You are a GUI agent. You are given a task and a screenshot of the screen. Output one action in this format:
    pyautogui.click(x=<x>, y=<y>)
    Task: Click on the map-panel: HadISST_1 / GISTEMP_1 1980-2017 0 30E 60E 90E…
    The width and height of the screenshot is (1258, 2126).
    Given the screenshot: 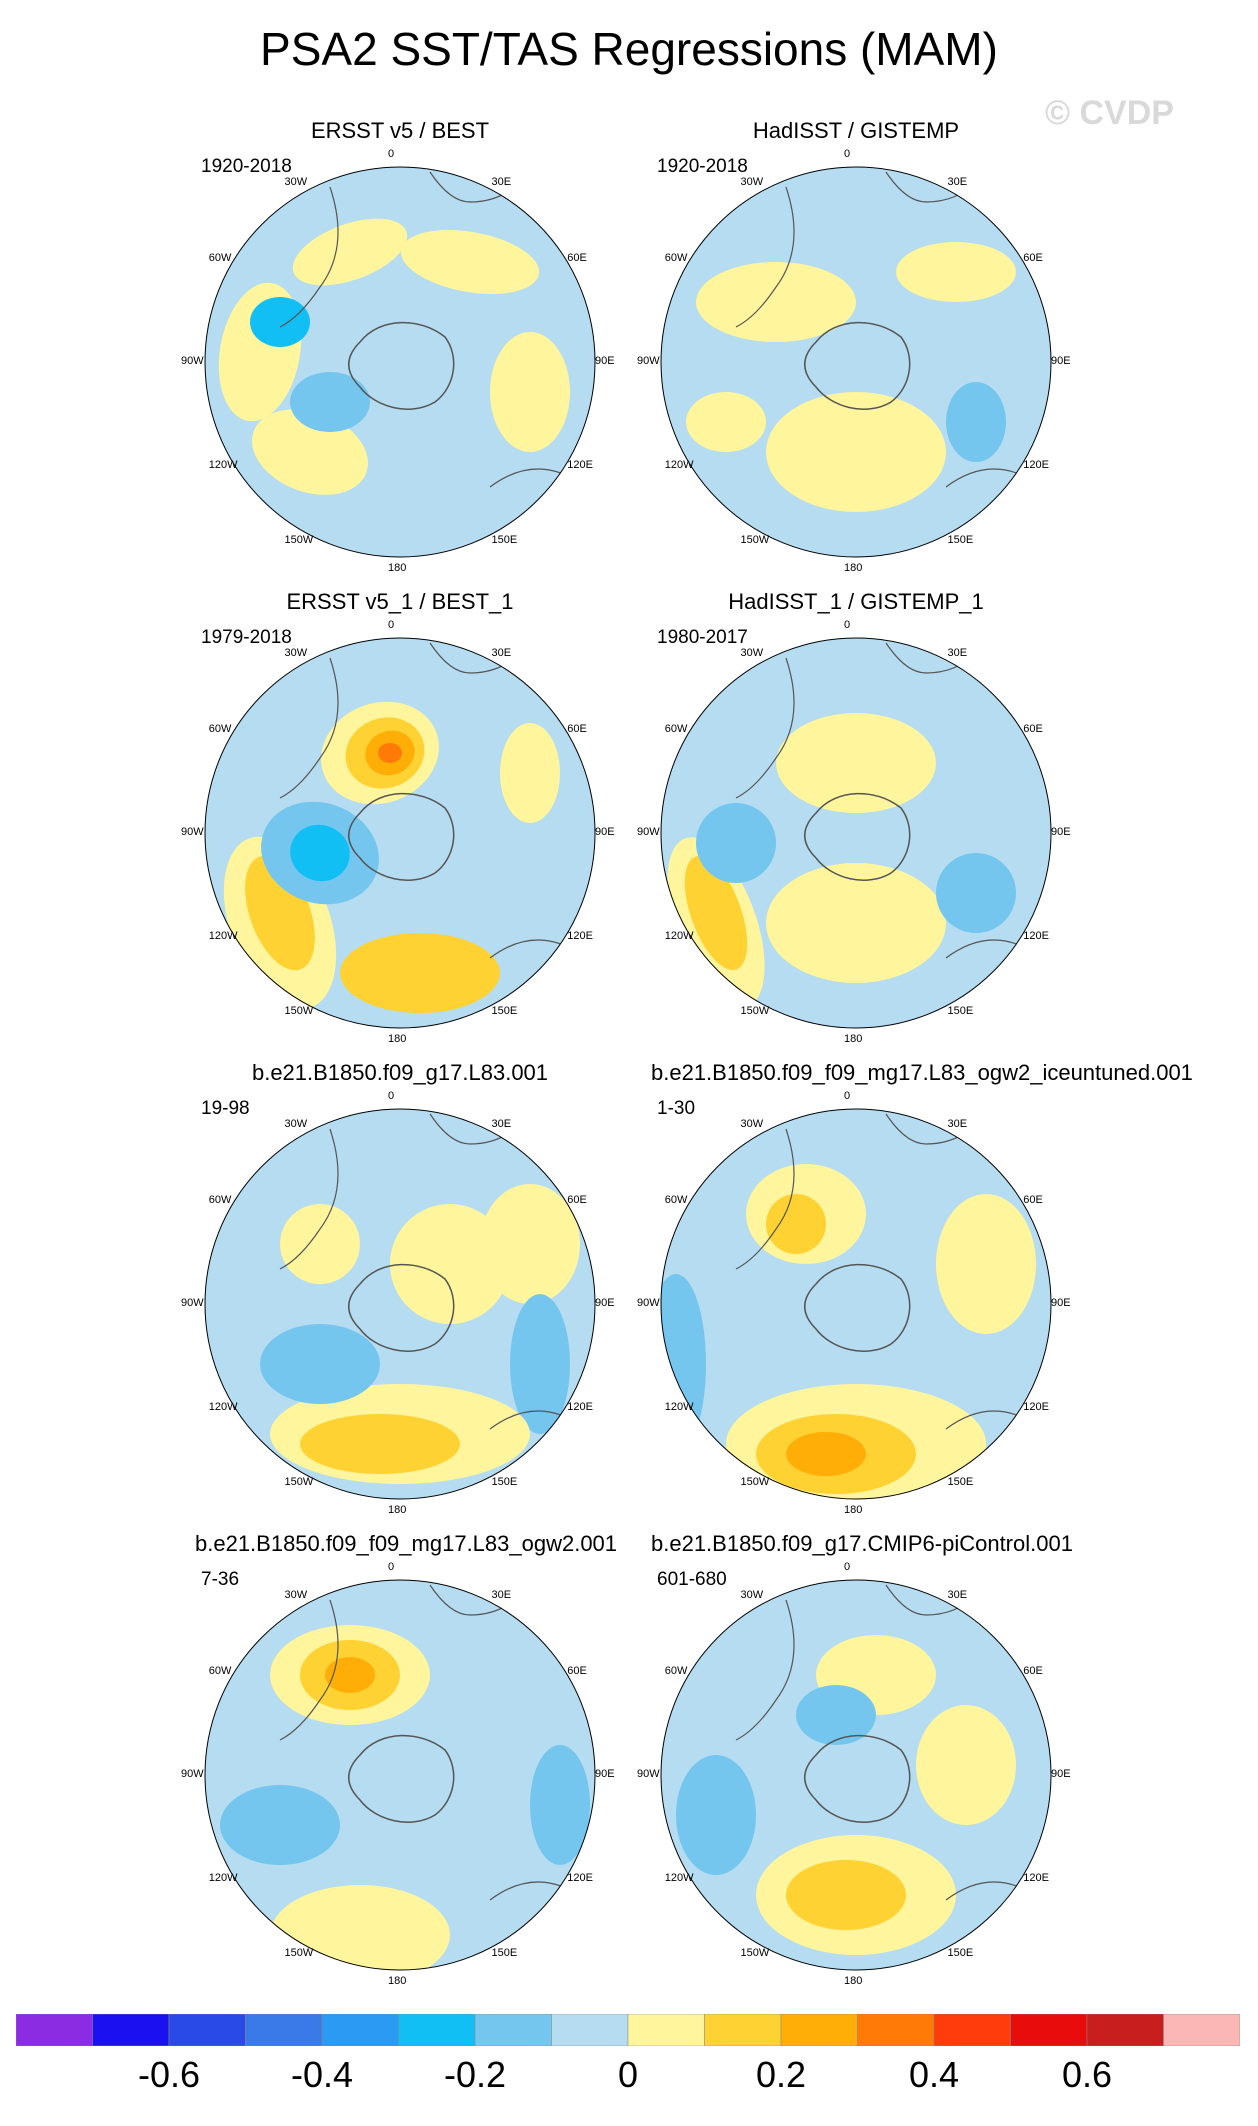 What is the action you would take?
    pyautogui.click(x=854, y=817)
    